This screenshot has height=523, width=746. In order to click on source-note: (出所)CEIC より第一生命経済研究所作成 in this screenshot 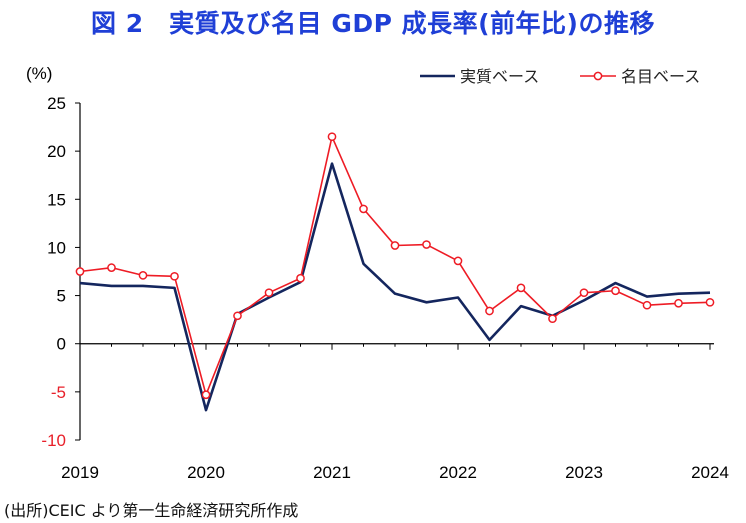, I will do `click(151, 510)`.